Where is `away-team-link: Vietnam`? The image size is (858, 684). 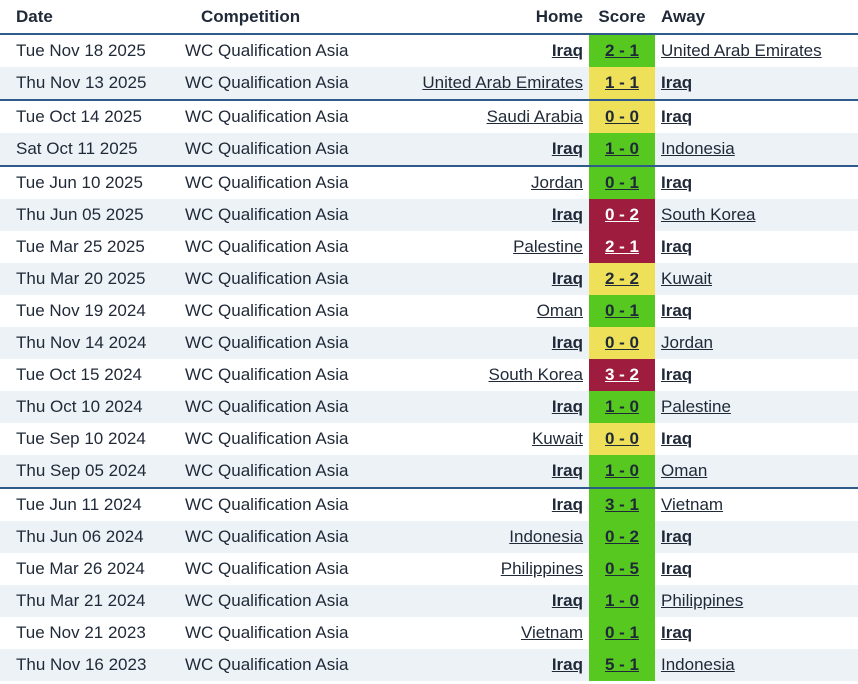 away-team-link: Vietnam is located at coordinates (692, 504).